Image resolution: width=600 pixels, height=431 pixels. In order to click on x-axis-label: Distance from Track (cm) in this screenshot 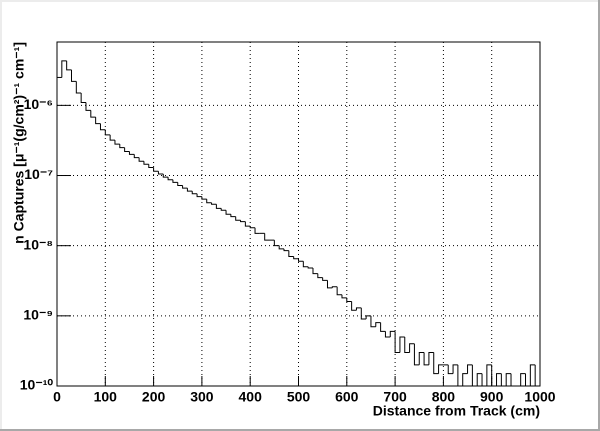, I will do `click(456, 411)`.